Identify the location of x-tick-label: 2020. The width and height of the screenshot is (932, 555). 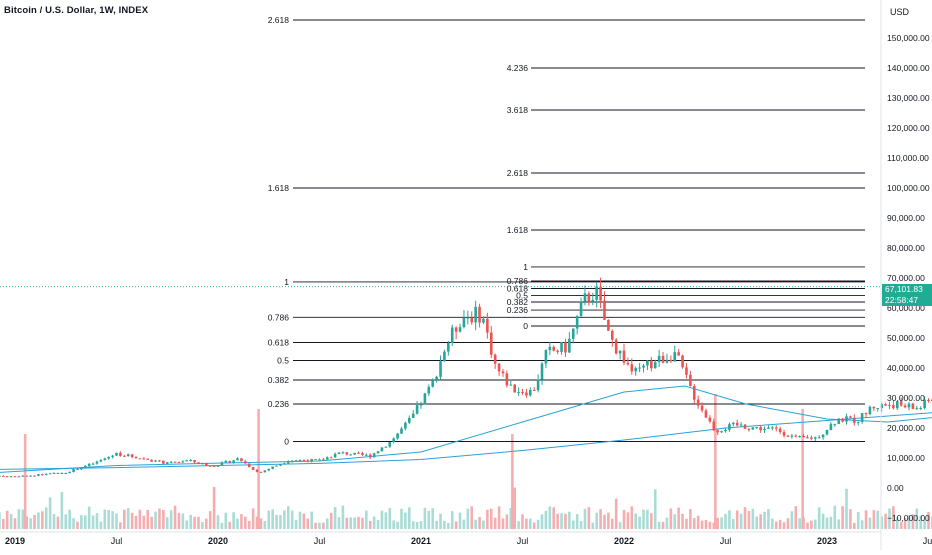
(218, 541).